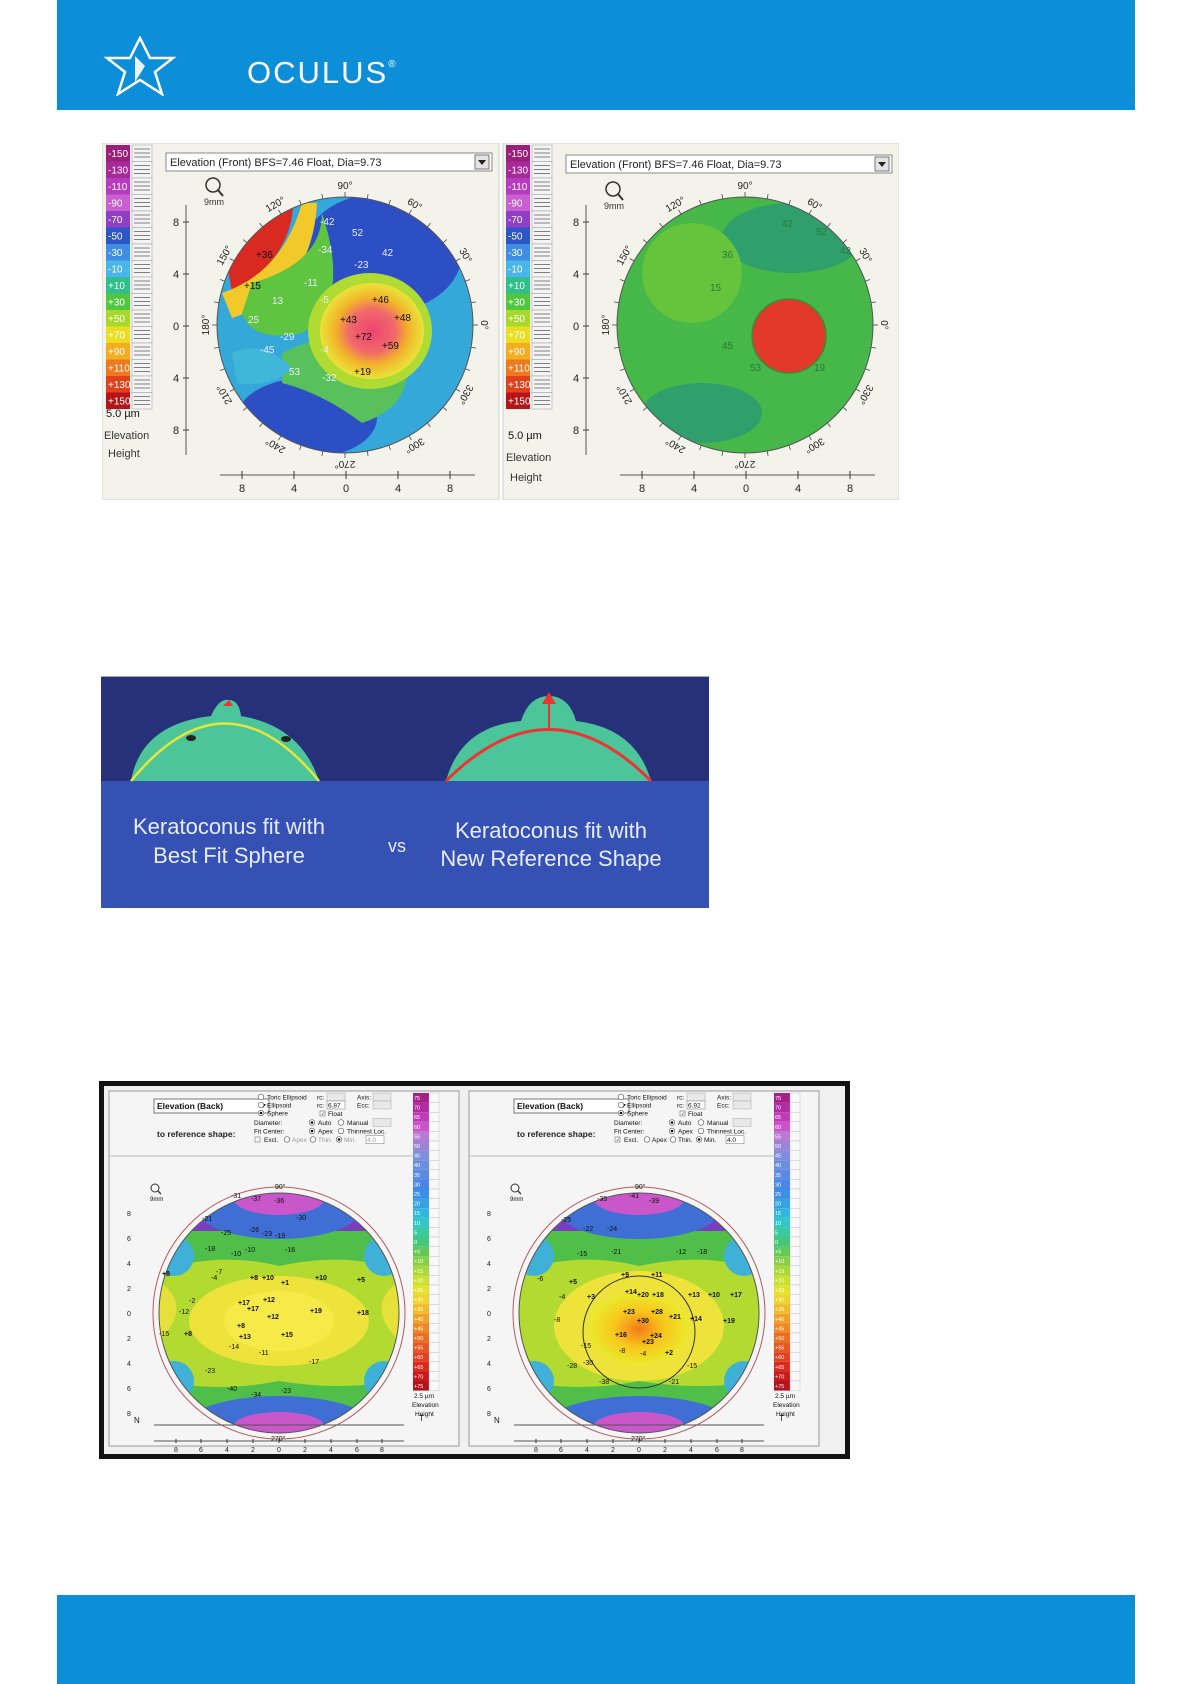 This screenshot has width=1191, height=1684. I want to click on axis-label: Axis:, so click(724, 1098).